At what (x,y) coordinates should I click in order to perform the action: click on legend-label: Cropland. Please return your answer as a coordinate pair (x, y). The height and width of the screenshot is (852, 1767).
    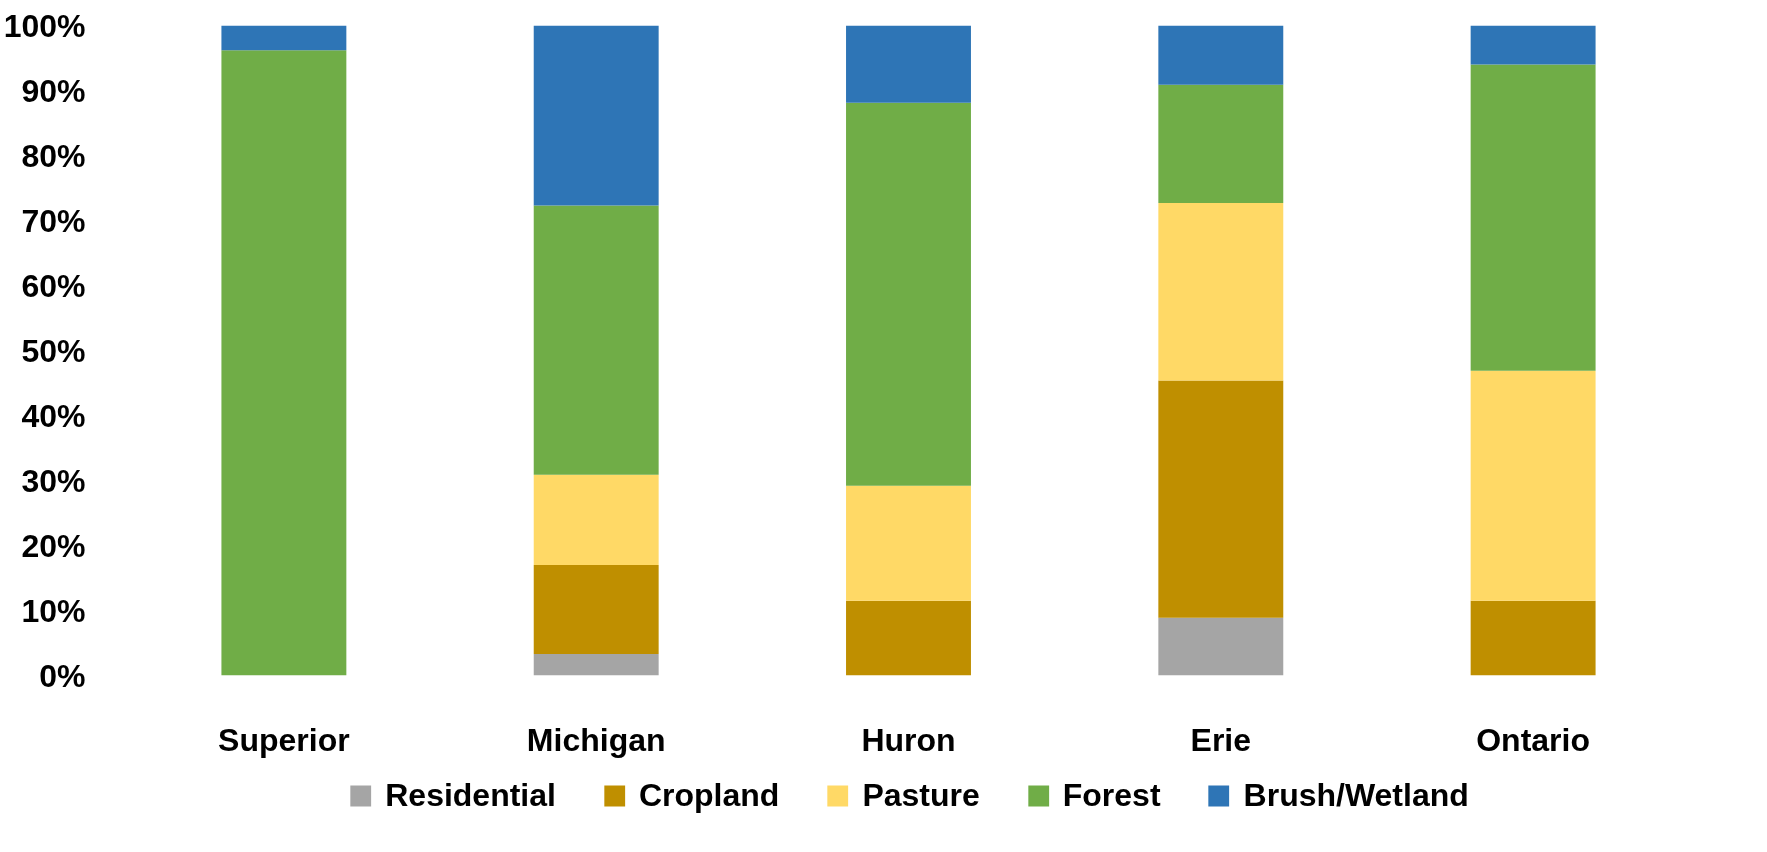
    Looking at the image, I should click on (709, 795).